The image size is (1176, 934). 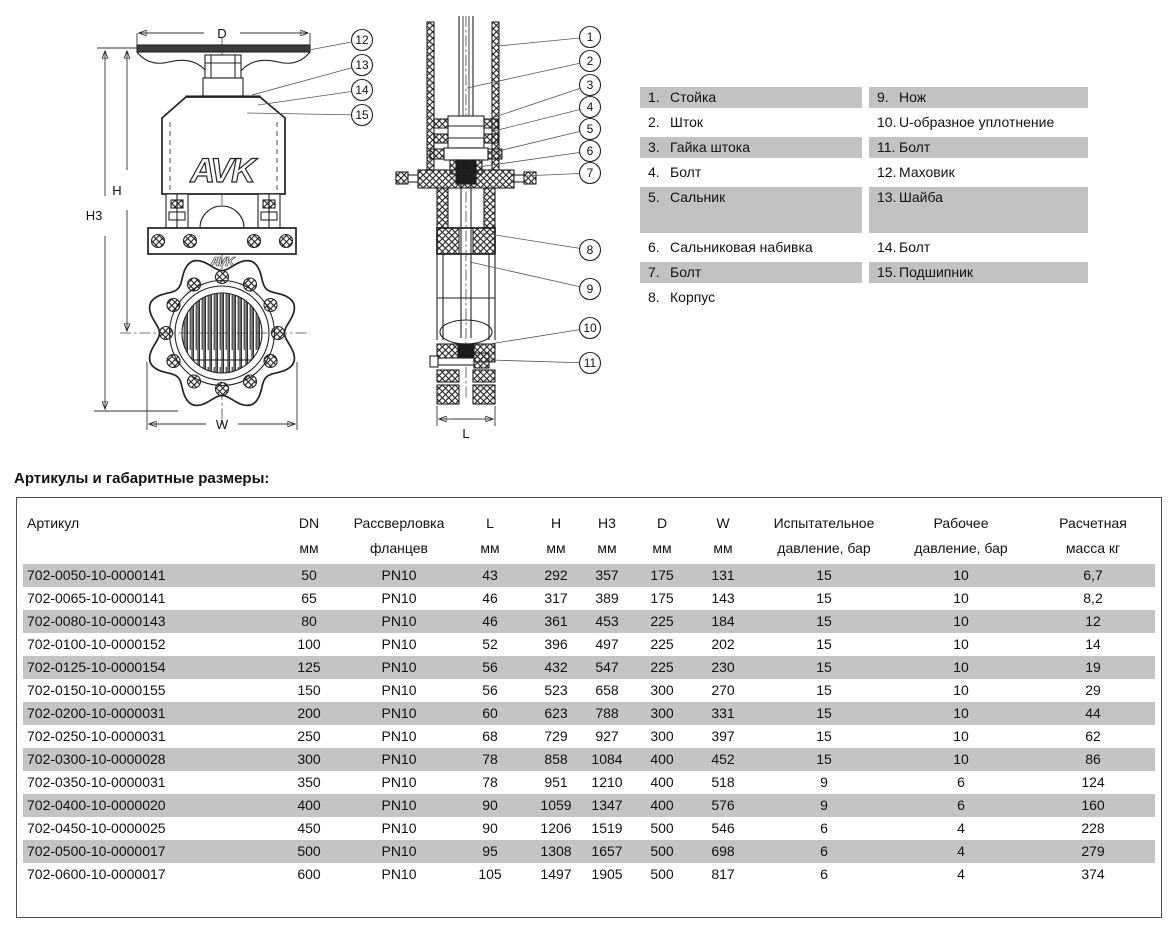 I want to click on table-cell: 623, so click(x=556, y=713).